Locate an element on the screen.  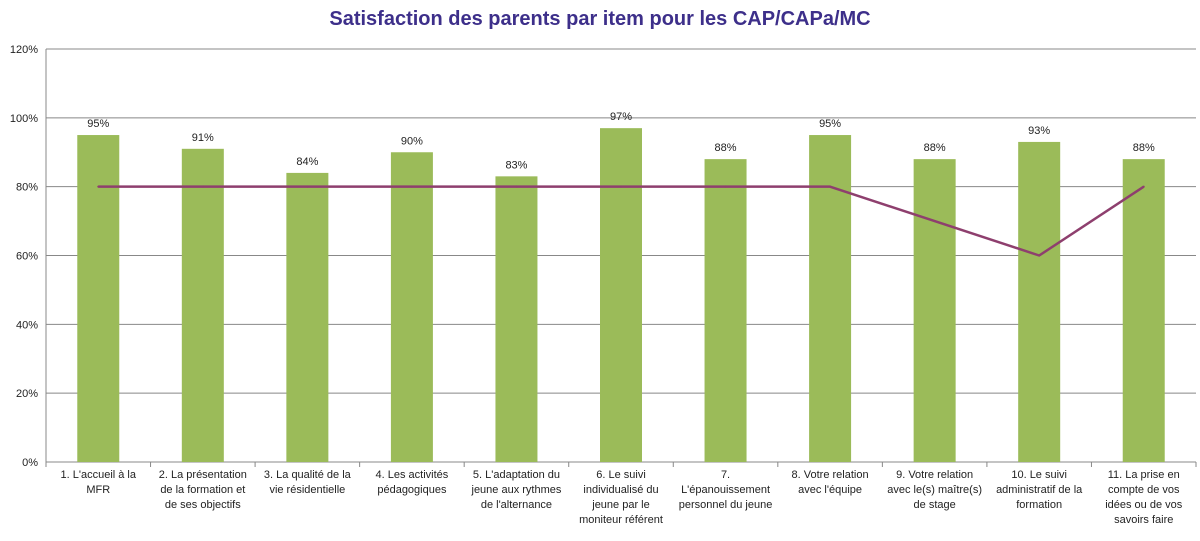
data-label: 97% is located at coordinates (621, 117).